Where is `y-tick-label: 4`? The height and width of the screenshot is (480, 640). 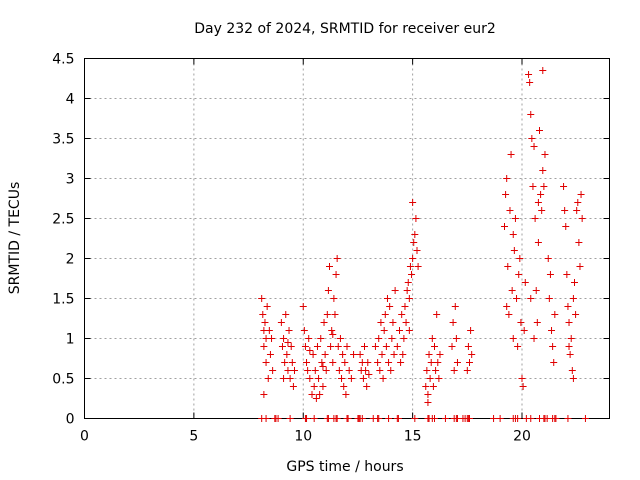
y-tick-label: 4 is located at coordinates (70, 100).